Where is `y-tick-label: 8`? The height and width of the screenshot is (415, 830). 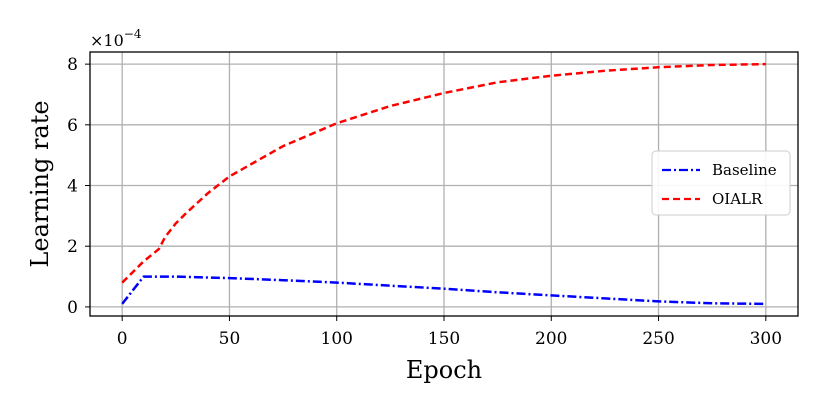 y-tick-label: 8 is located at coordinates (72, 65).